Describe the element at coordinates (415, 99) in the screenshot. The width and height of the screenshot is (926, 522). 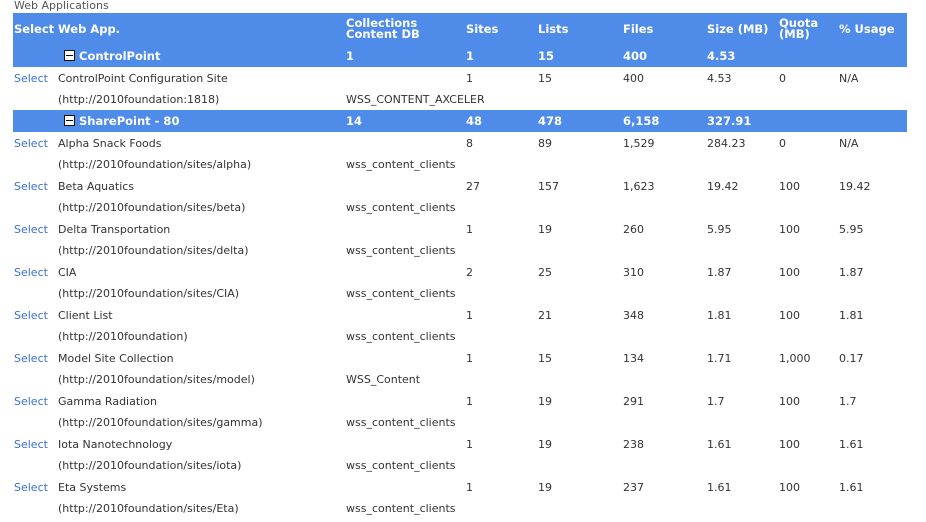
I see `content-db: WSS_CONTENT_AXCELER` at that location.